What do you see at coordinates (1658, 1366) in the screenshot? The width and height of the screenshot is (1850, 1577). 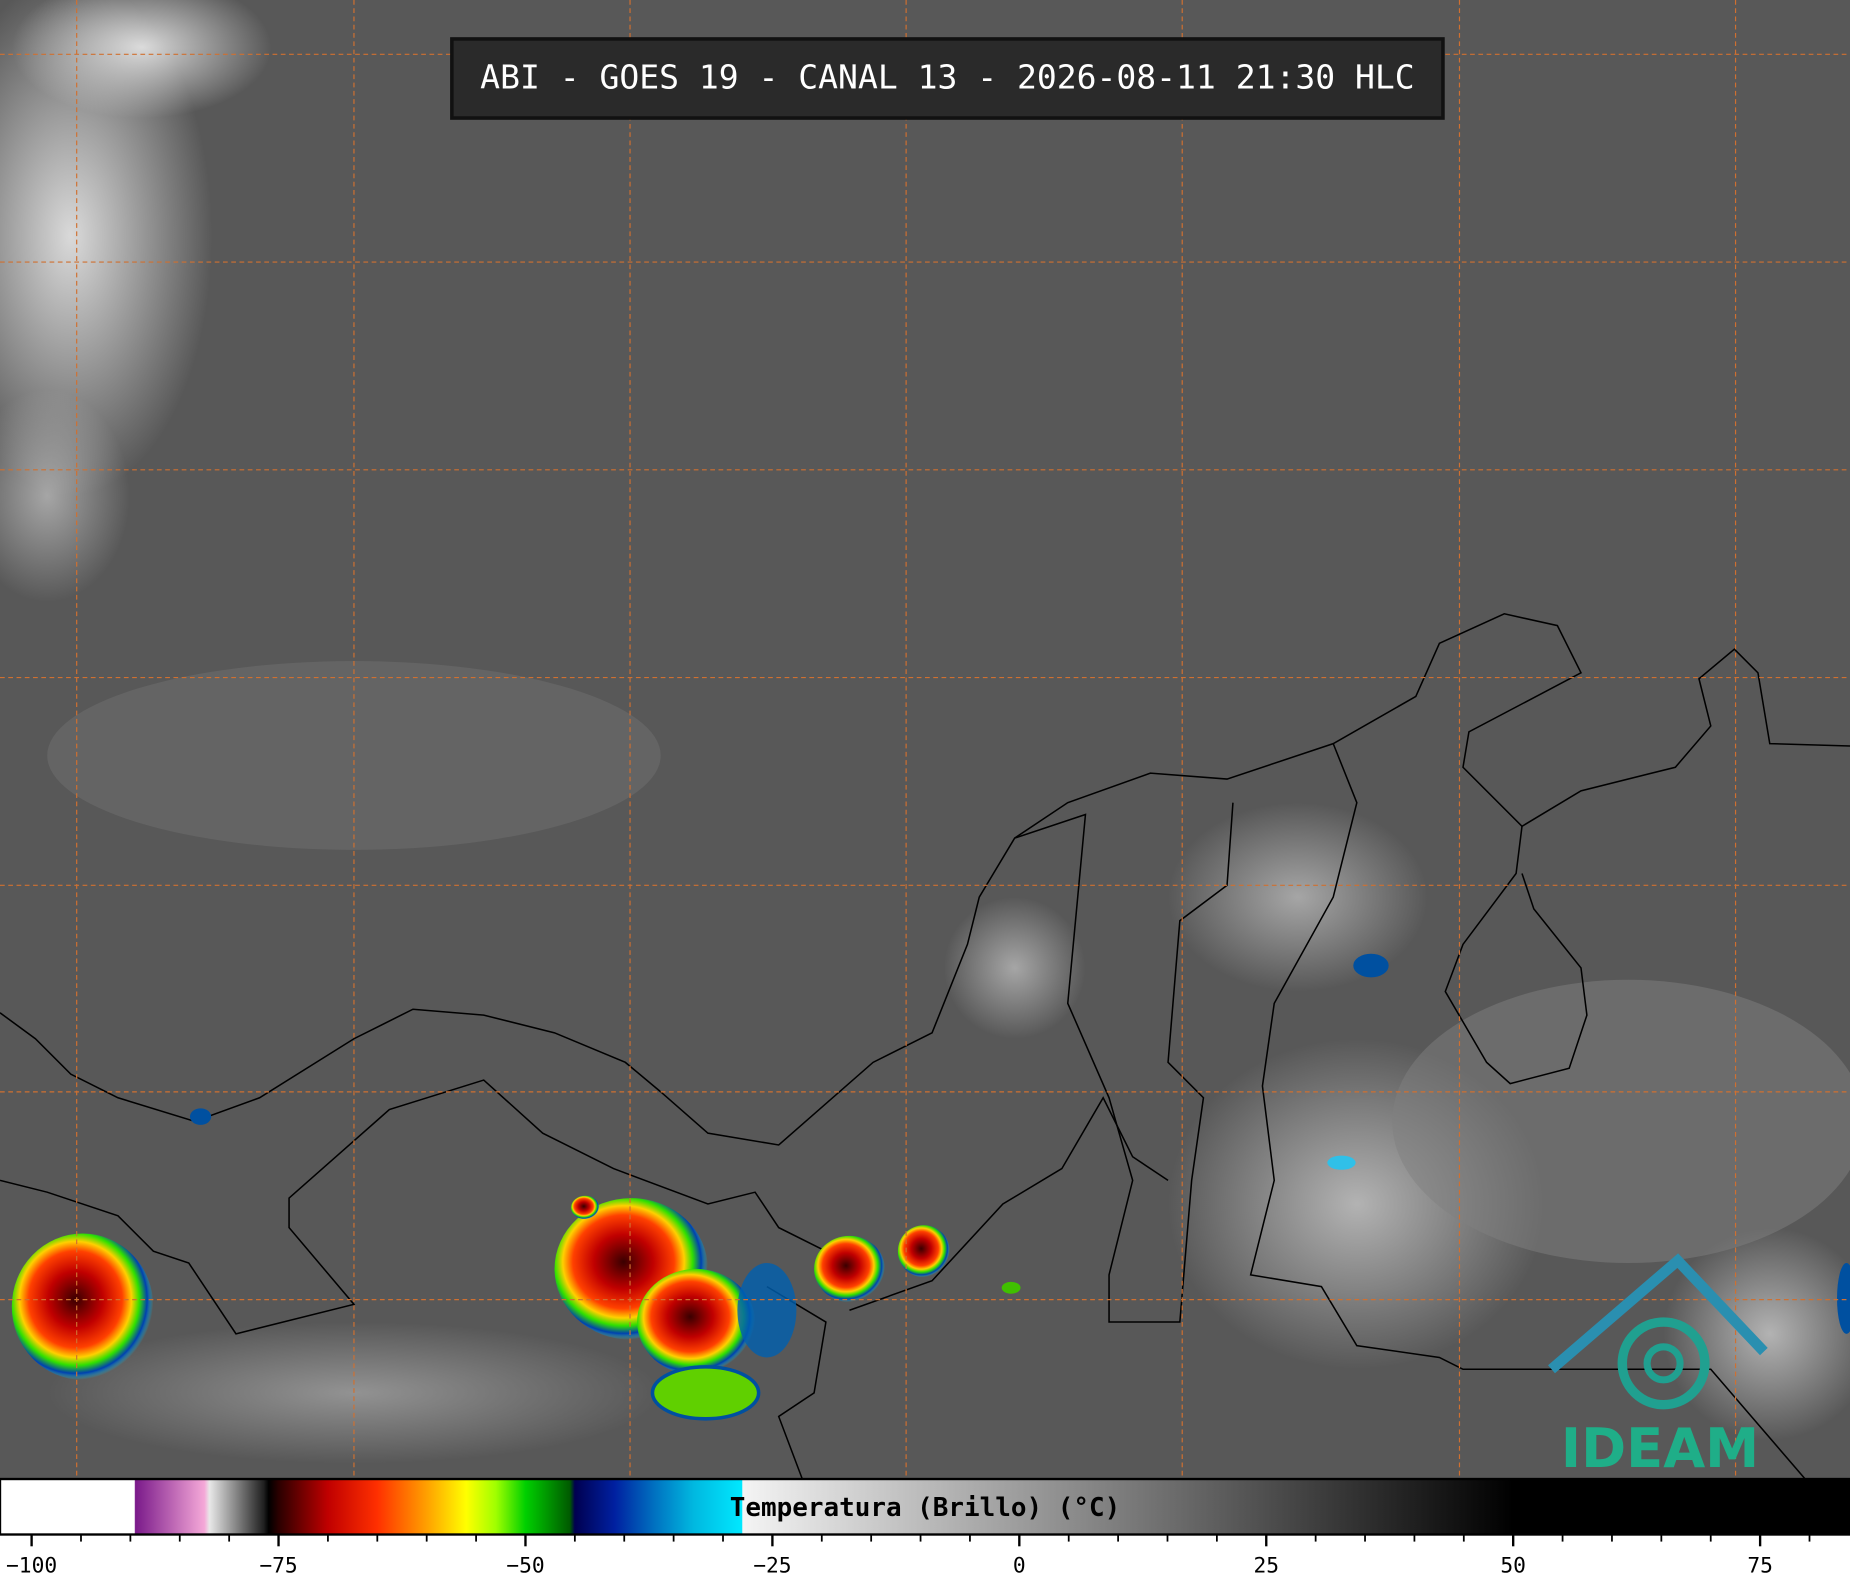 I see `logo: IDEAM` at bounding box center [1658, 1366].